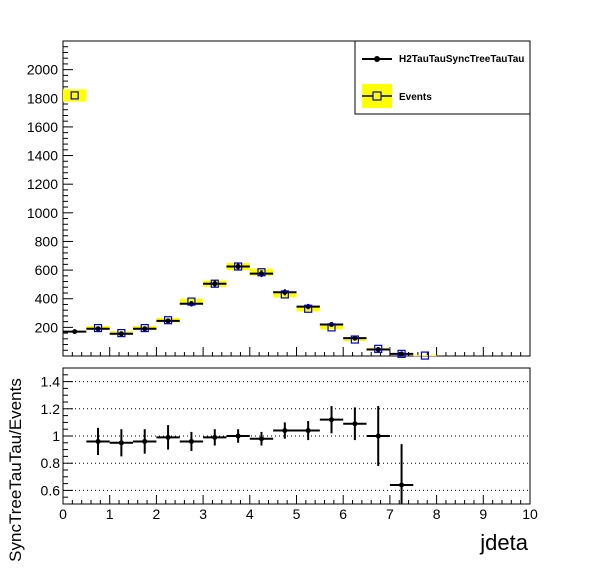 The height and width of the screenshot is (572, 596). I want to click on legend-entry-events: Events, so click(397, 96).